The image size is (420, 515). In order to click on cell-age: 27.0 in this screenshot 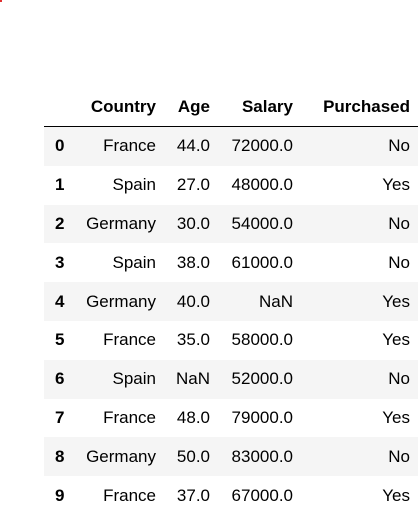, I will do `click(183, 185)`.